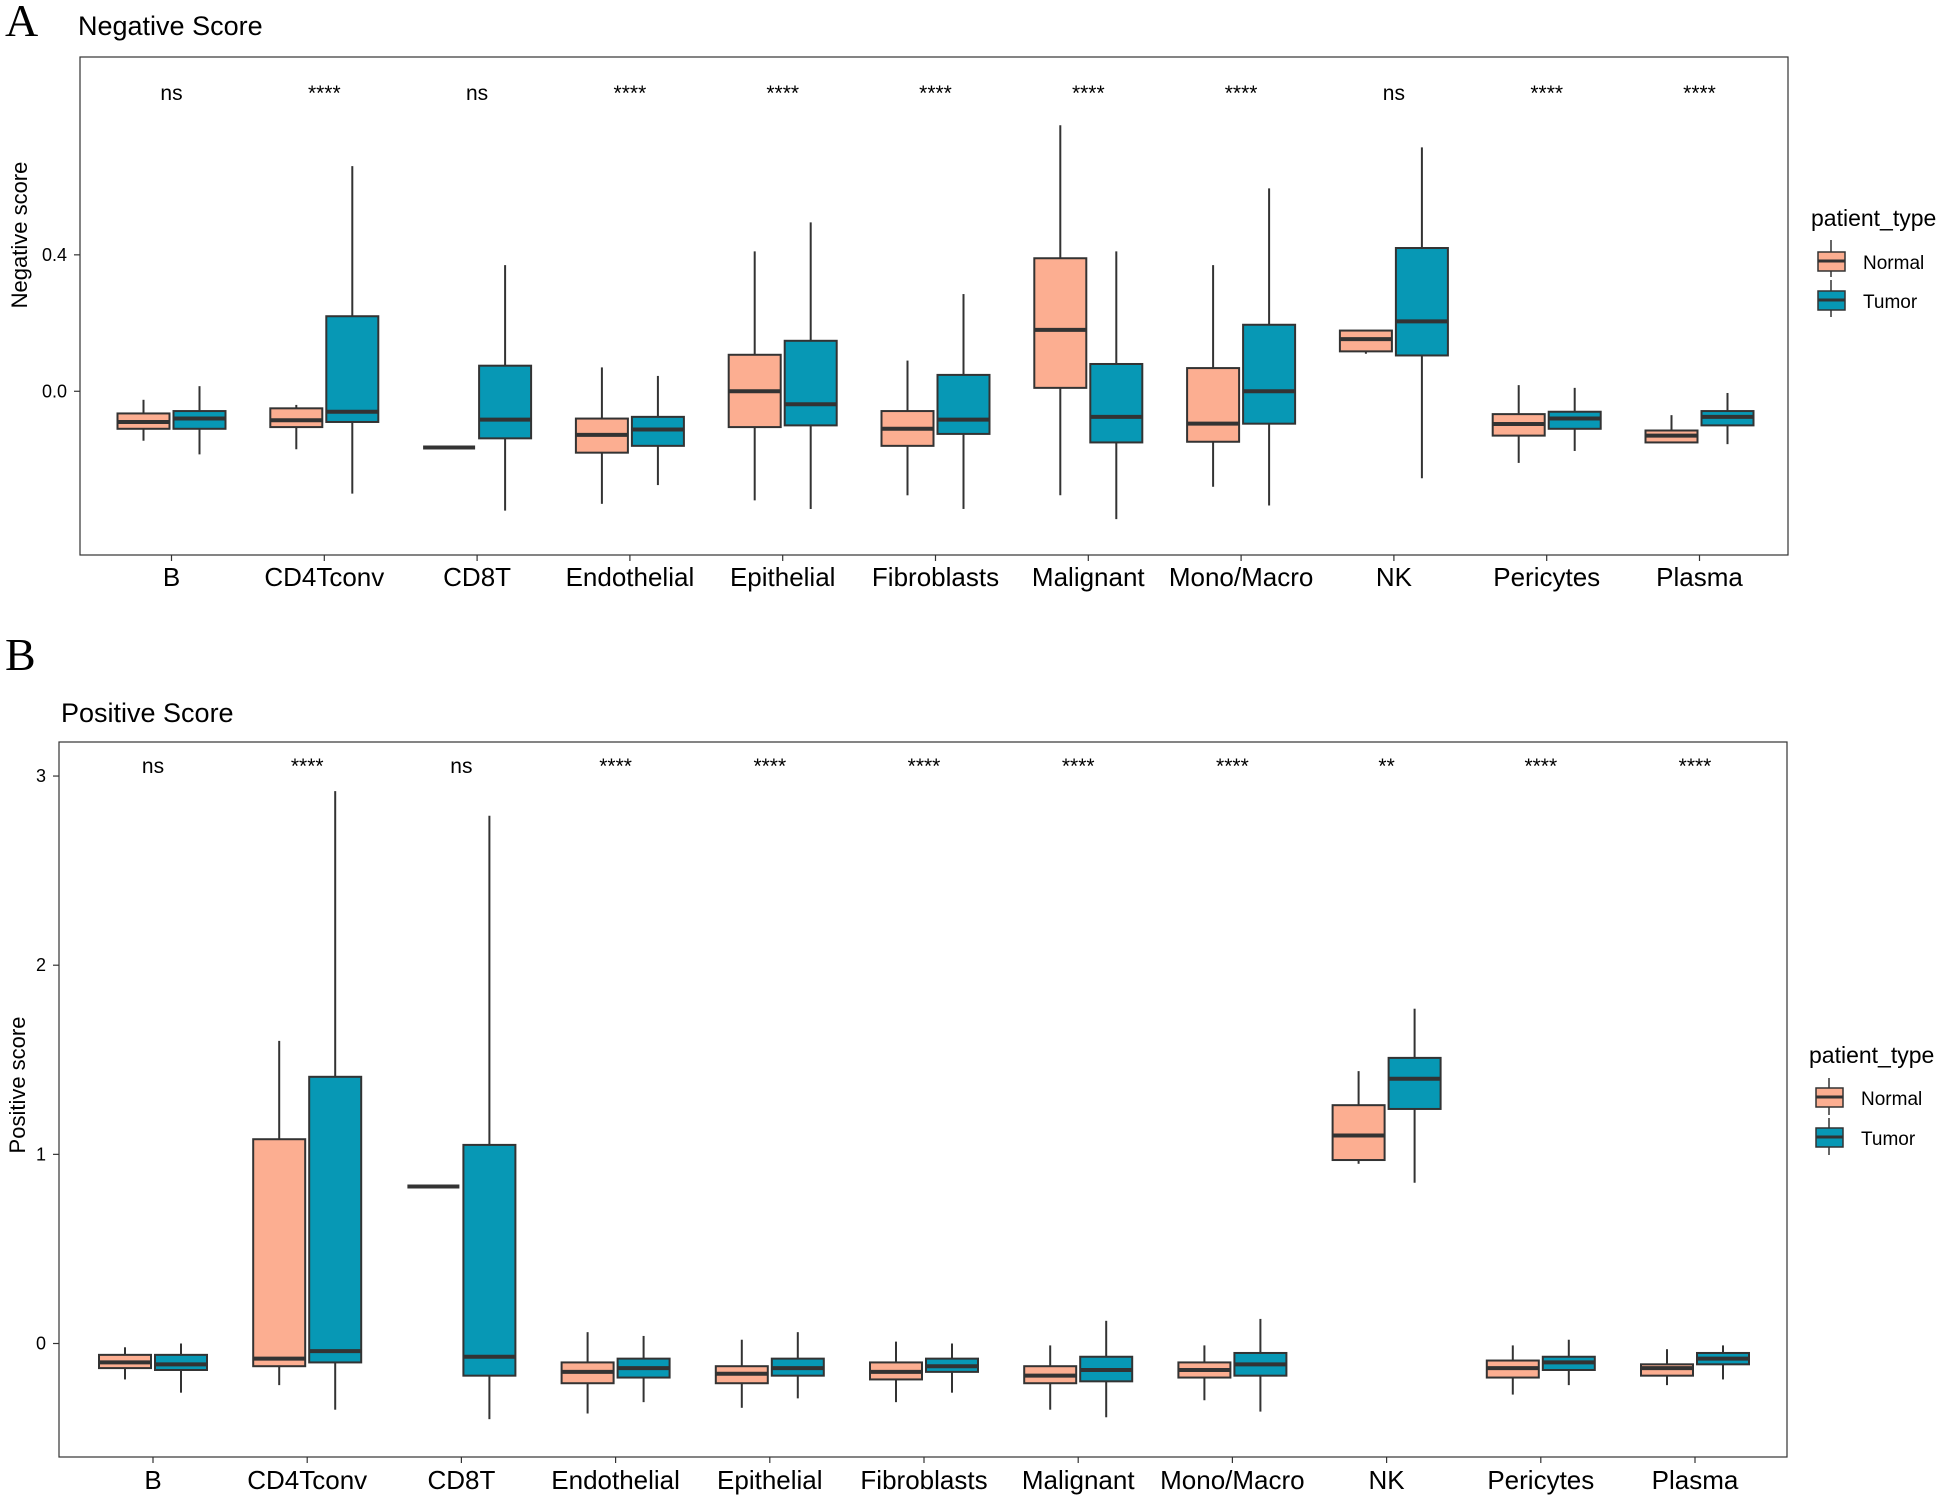 The width and height of the screenshot is (1950, 1497). What do you see at coordinates (1394, 577) in the screenshot?
I see `x-tick-label: NK` at bounding box center [1394, 577].